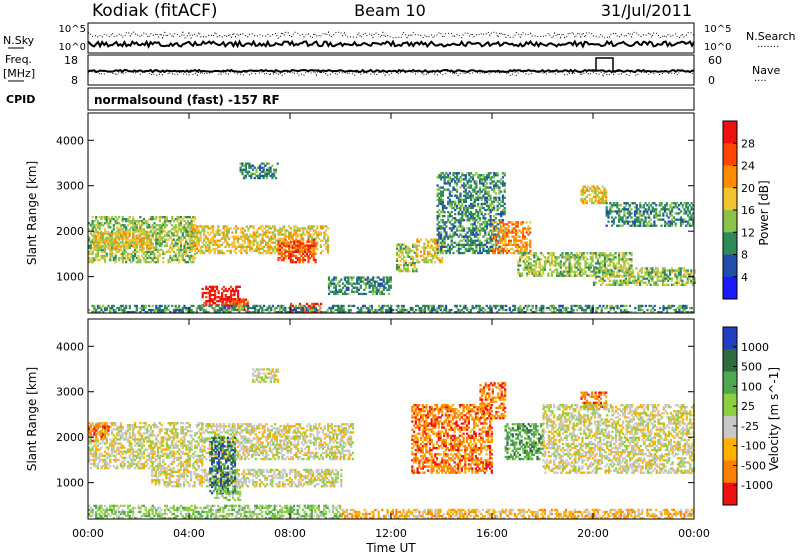  Describe the element at coordinates (19, 73) in the screenshot. I see `freq-label-line2: [MHz]` at that location.